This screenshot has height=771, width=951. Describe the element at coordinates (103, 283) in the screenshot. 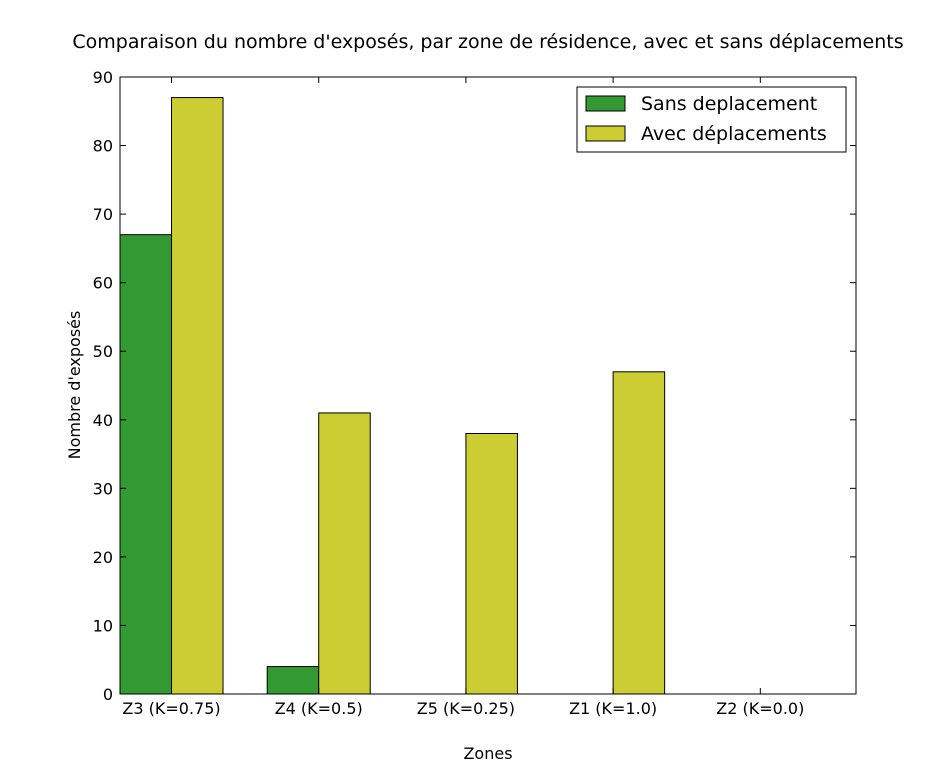

I see `y-tick-label: 60` at that location.